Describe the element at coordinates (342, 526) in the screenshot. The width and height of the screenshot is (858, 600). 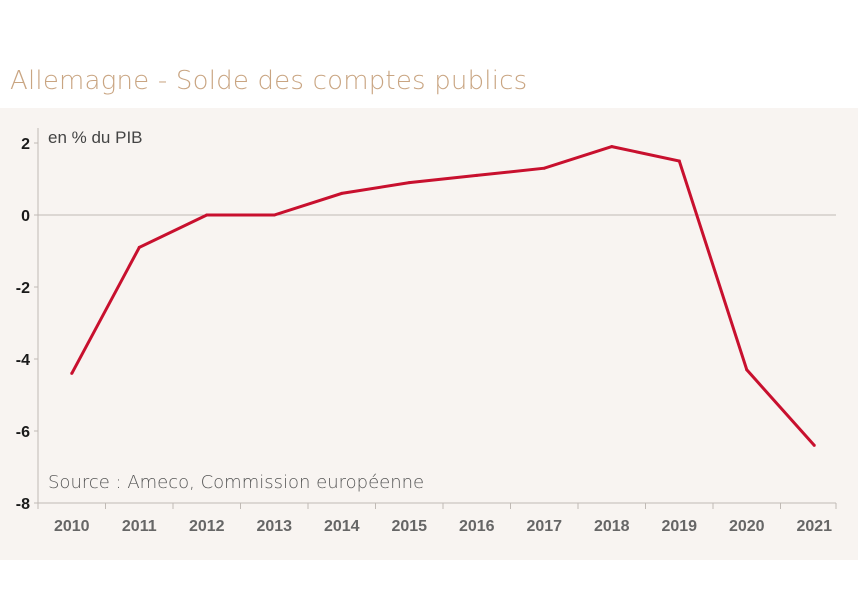
I see `x-tick-label: 2014` at that location.